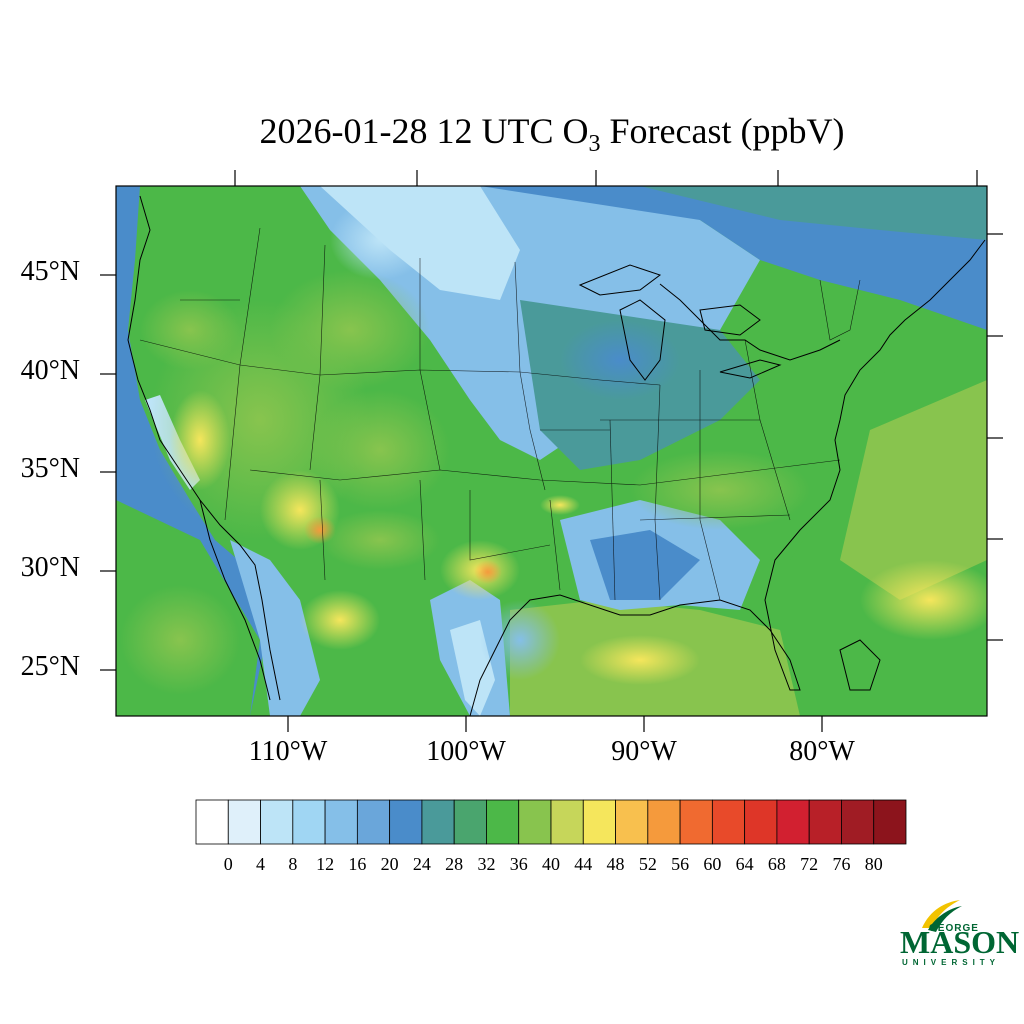 This screenshot has height=1024, width=1024. Describe the element at coordinates (350, 330) in the screenshot. I see `wyoming-lightgreen` at that location.